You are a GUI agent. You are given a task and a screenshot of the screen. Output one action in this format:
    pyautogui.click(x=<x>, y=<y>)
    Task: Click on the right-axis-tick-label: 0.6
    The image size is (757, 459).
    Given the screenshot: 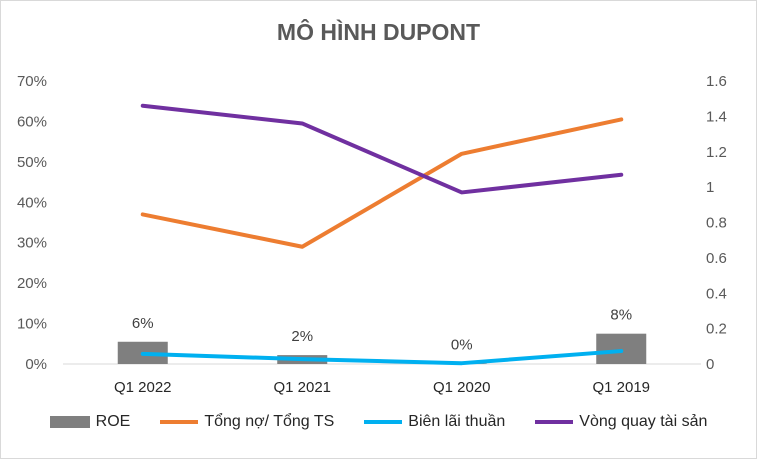 What is the action you would take?
    pyautogui.click(x=716, y=258)
    